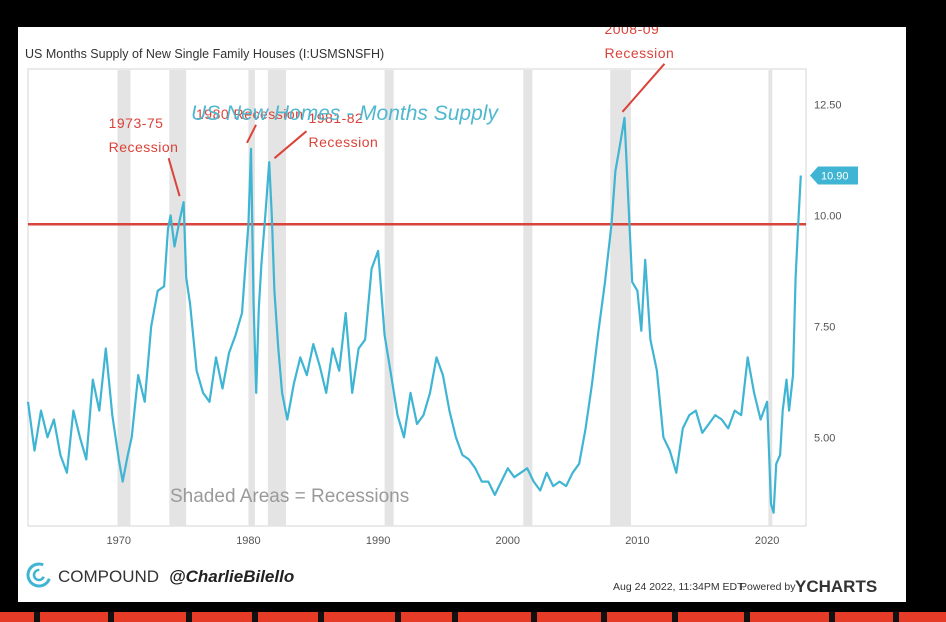 The image size is (946, 622). What do you see at coordinates (473, 617) in the screenshot?
I see `bottom-red-stripe` at bounding box center [473, 617].